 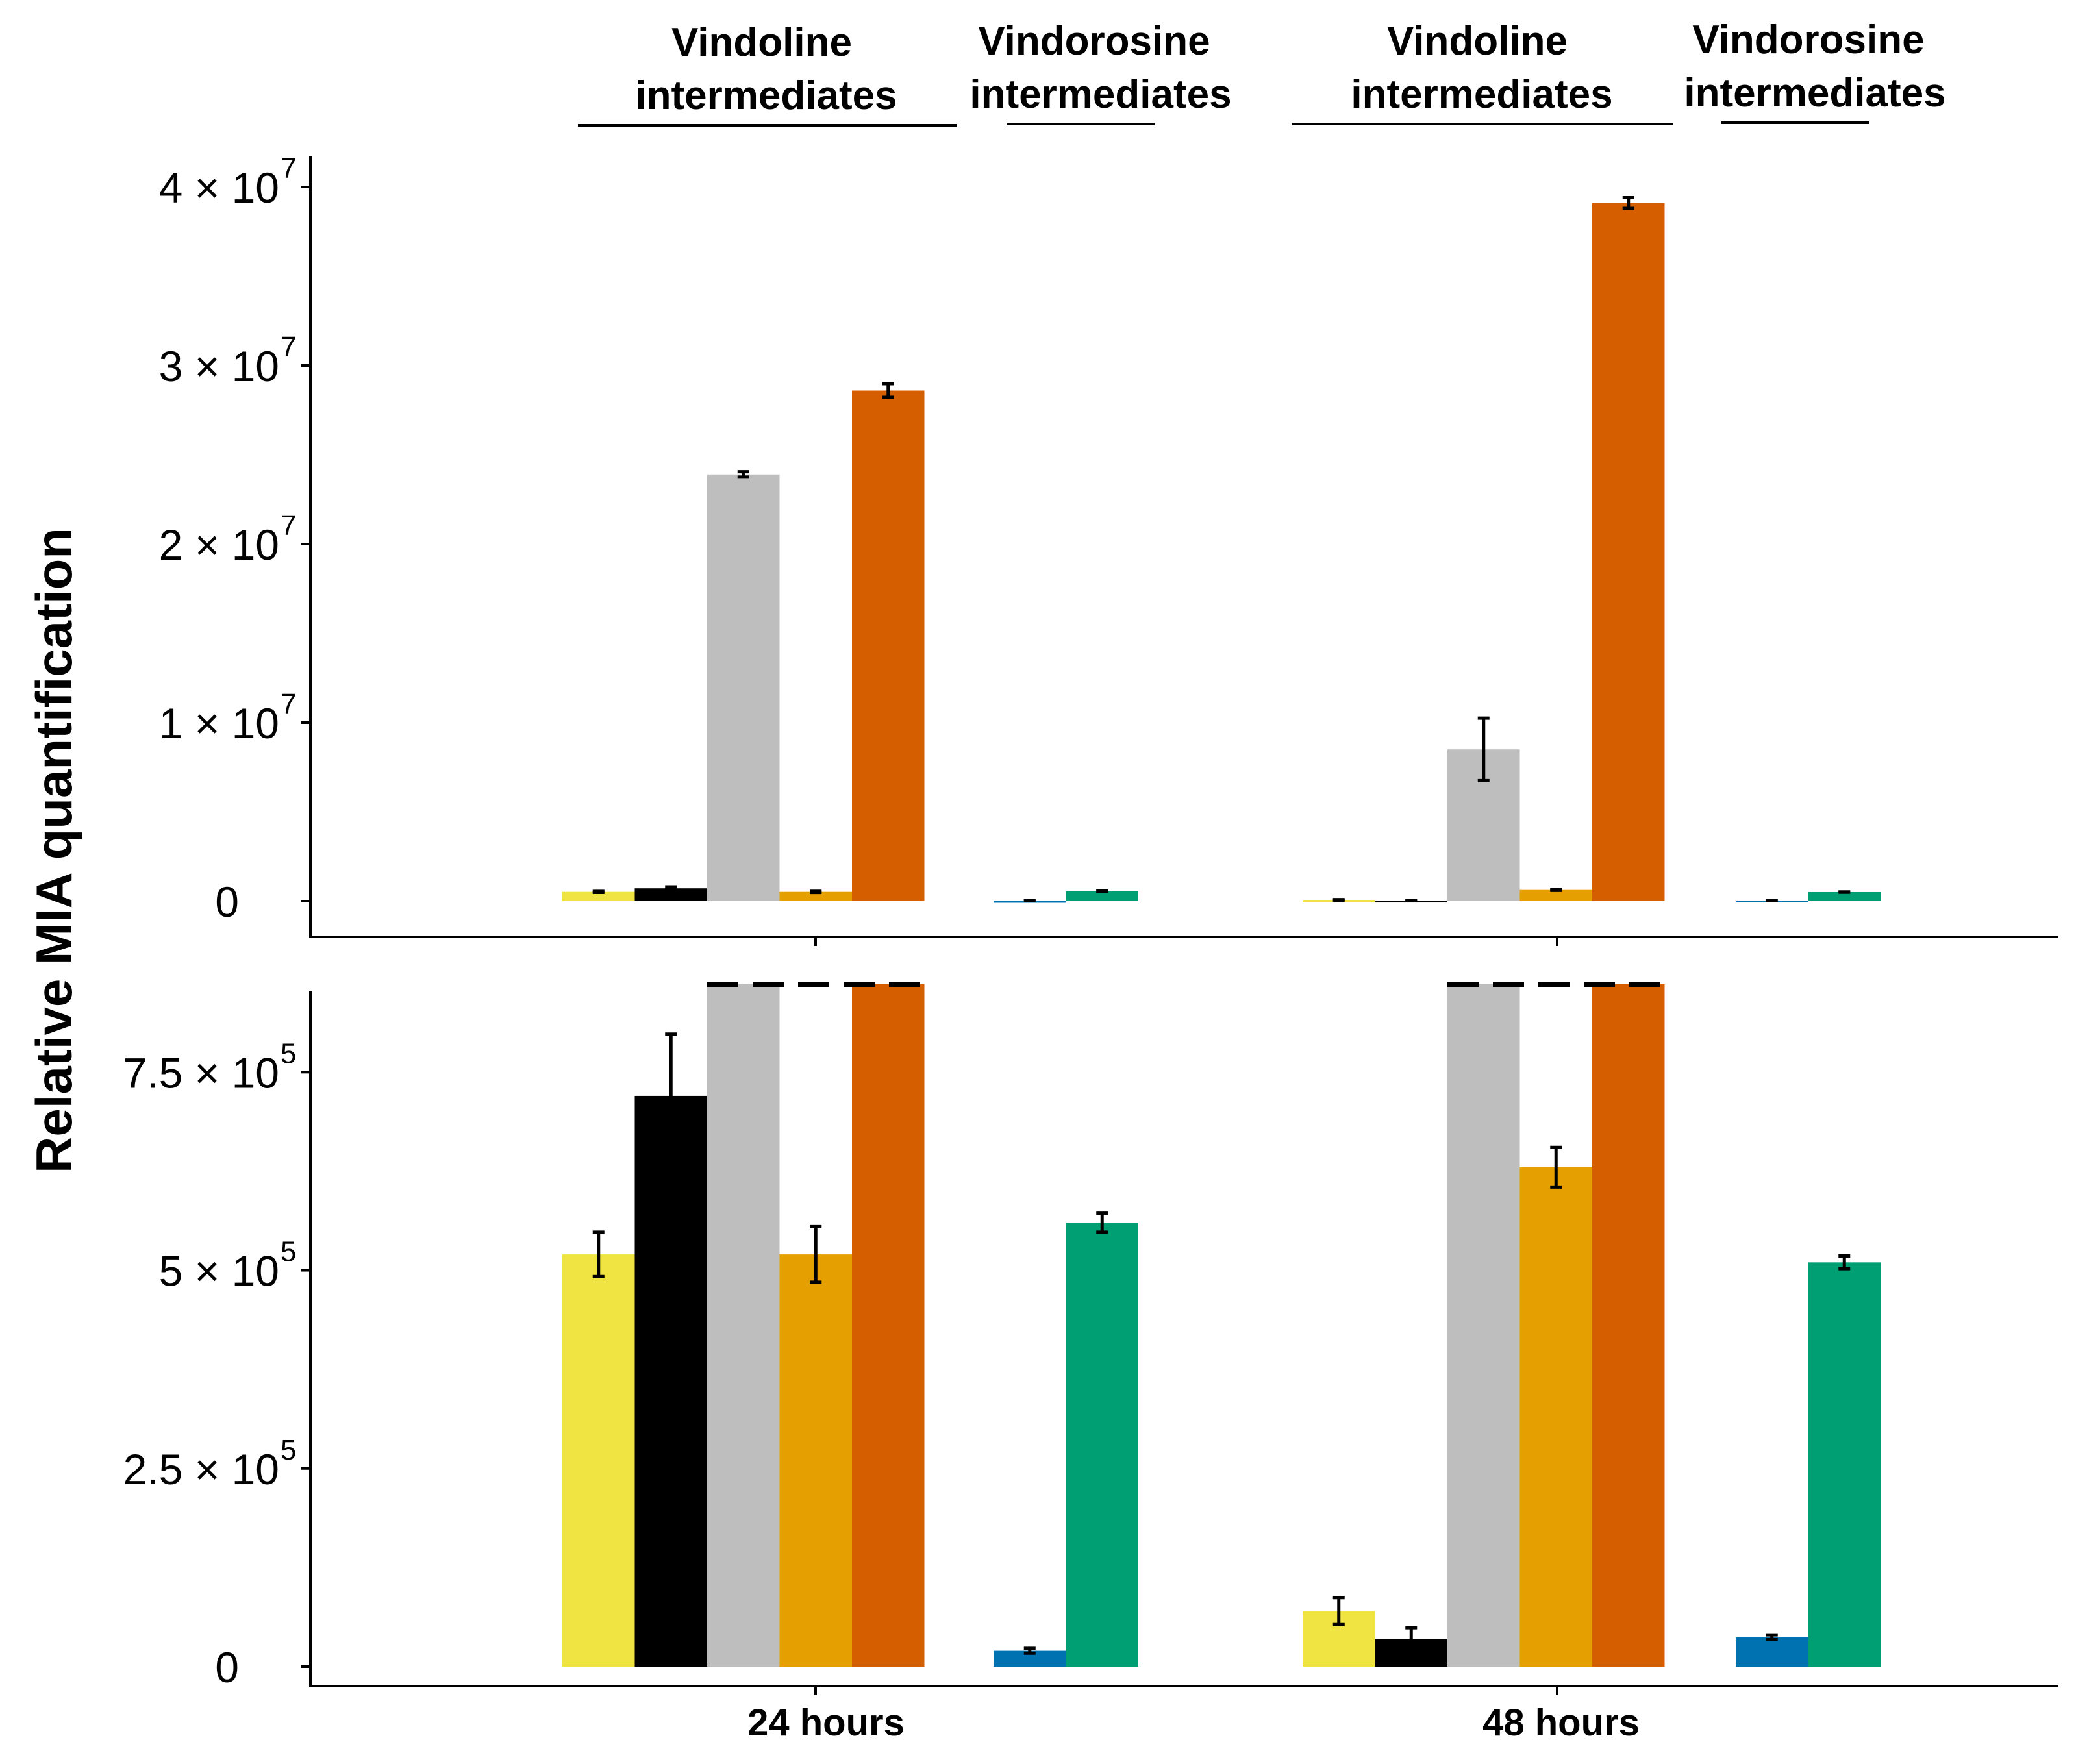 I want to click on y-tick-exponent-3: 5, so click(x=288, y=1053).